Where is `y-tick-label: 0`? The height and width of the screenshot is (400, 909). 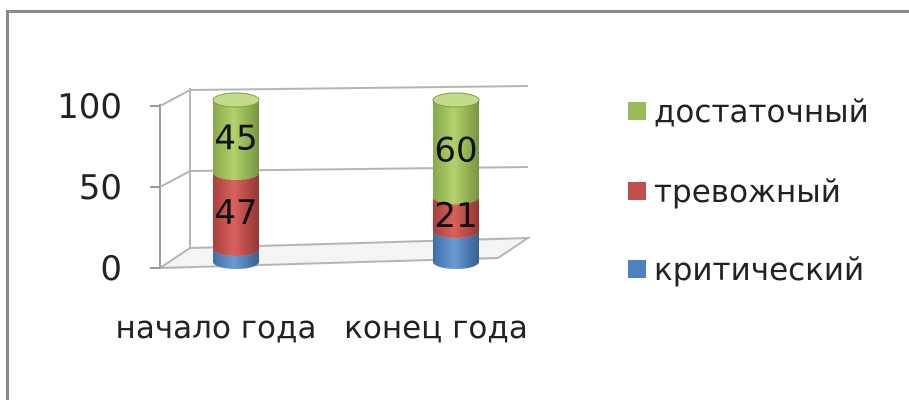 y-tick-label: 0 is located at coordinates (111, 269).